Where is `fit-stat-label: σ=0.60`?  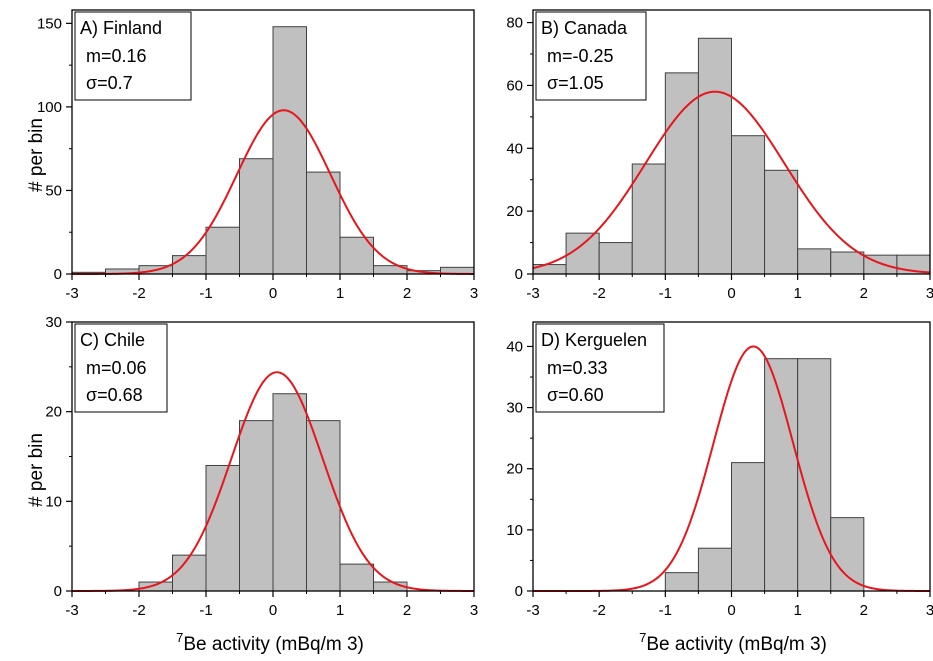 fit-stat-label: σ=0.60 is located at coordinates (575, 395).